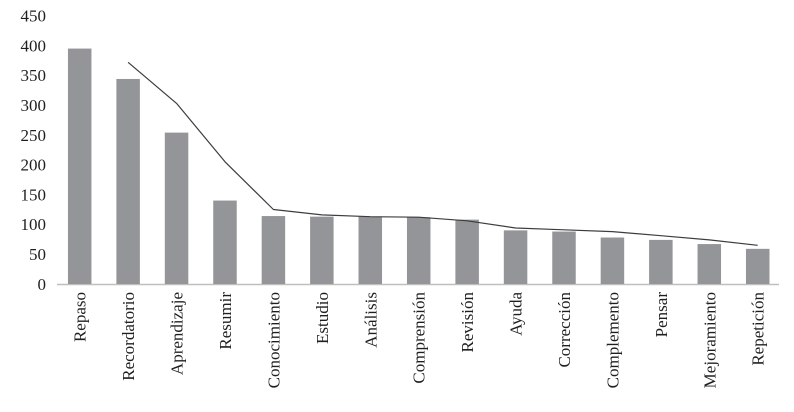 This screenshot has width=794, height=412. I want to click on y-axis-tick-label: 100, so click(34, 224).